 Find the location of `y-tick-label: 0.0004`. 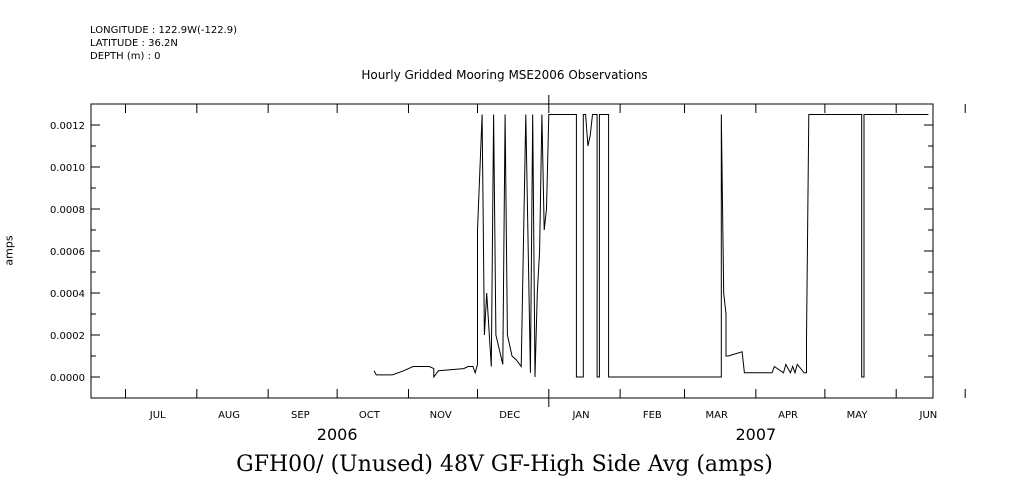

y-tick-label: 0.0004 is located at coordinates (67, 294).